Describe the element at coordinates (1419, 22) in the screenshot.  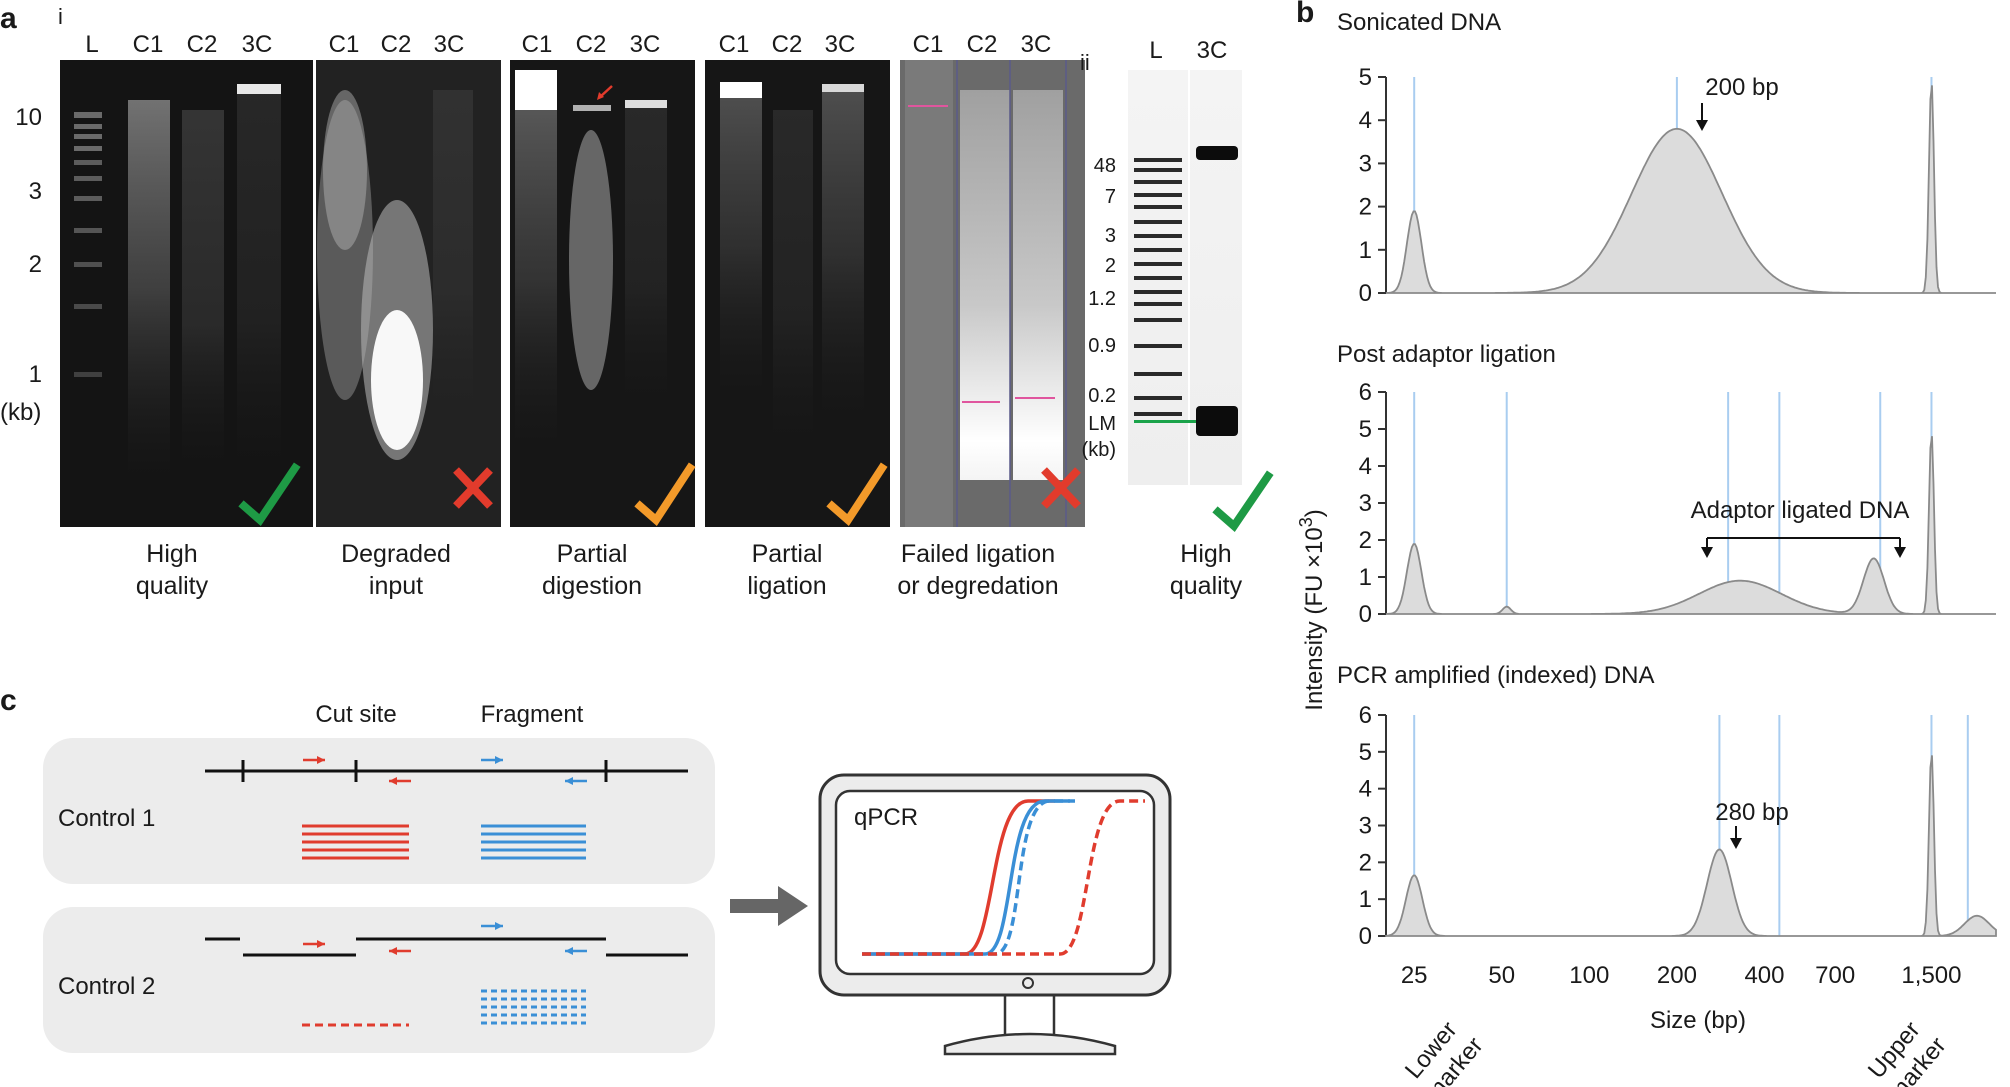
I see `plot1-title: Sonicated DNA` at that location.